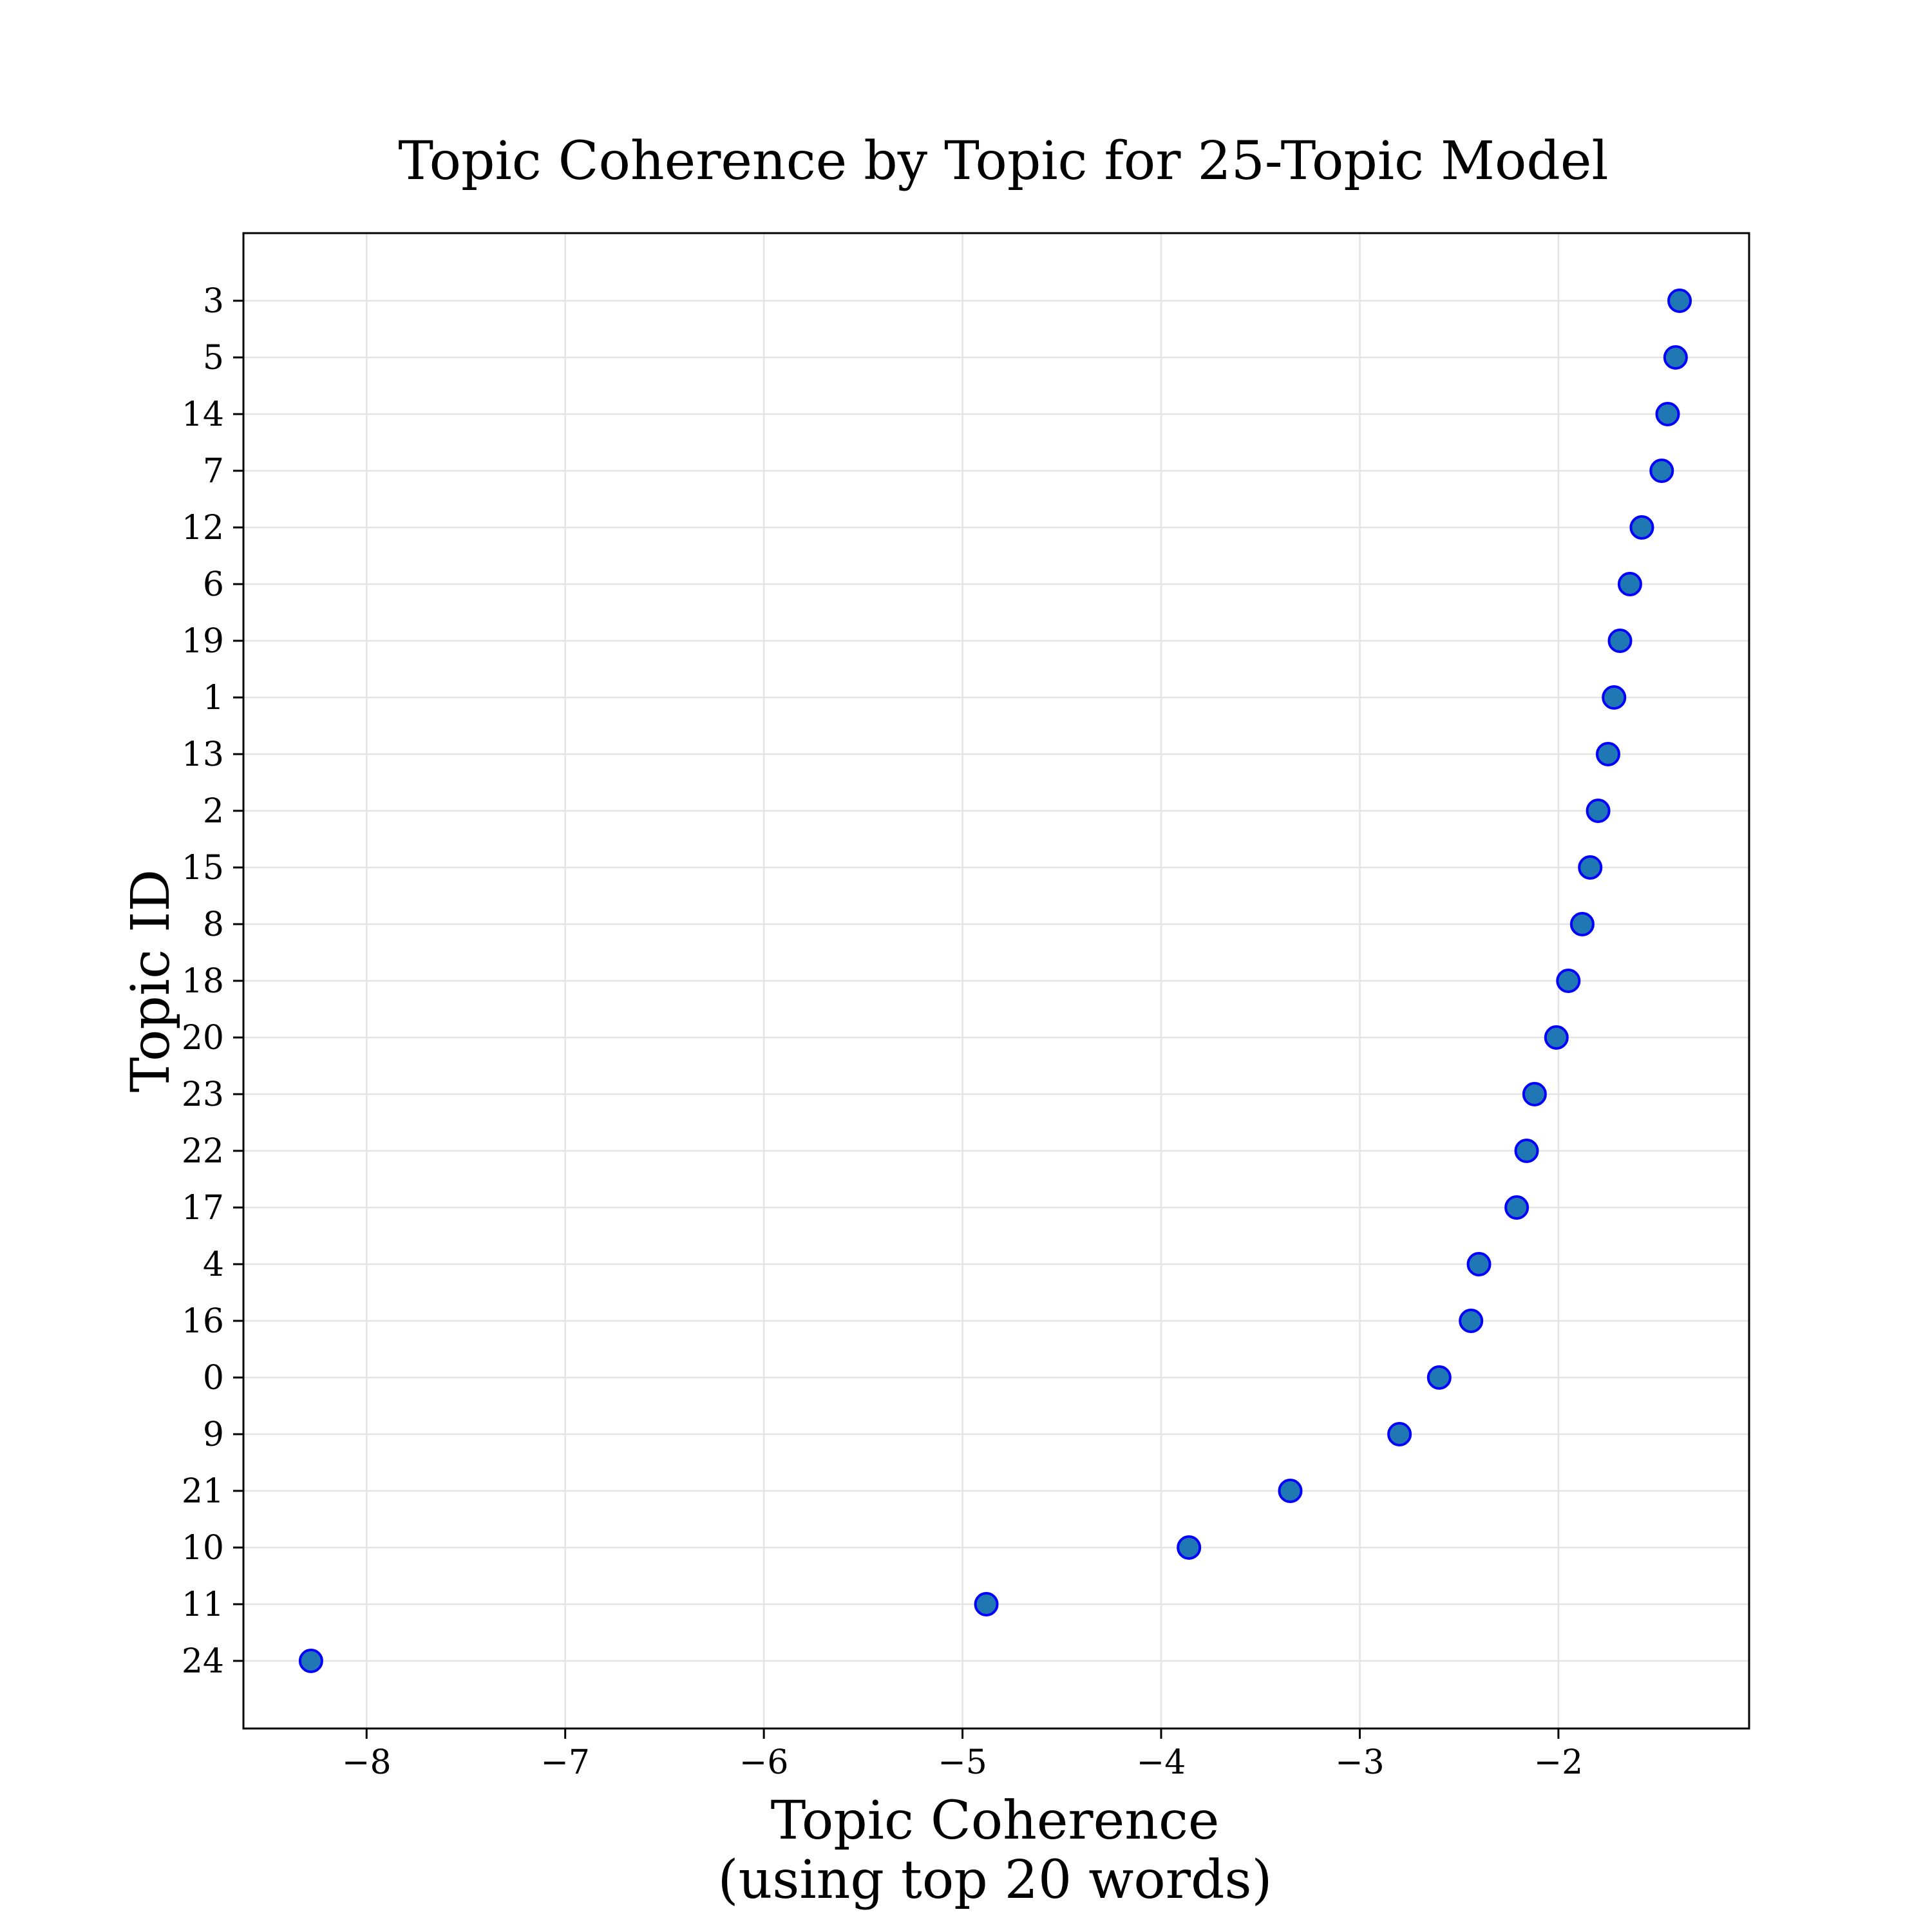  What do you see at coordinates (214, 1435) in the screenshot?
I see `y-tick-label: 9` at bounding box center [214, 1435].